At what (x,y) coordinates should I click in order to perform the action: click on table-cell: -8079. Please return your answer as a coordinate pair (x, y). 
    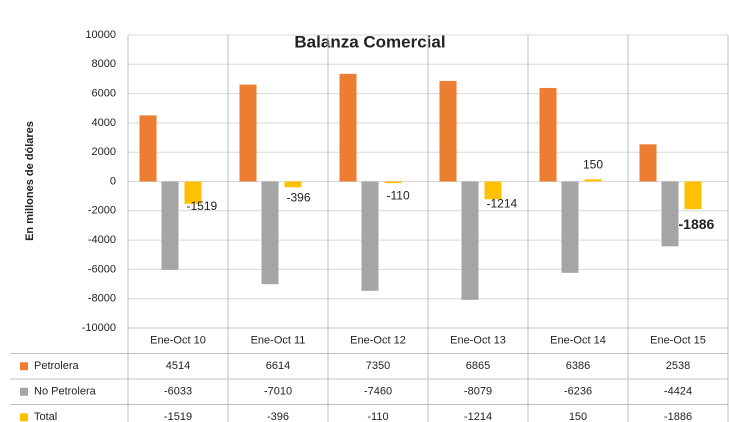
    Looking at the image, I should click on (478, 392).